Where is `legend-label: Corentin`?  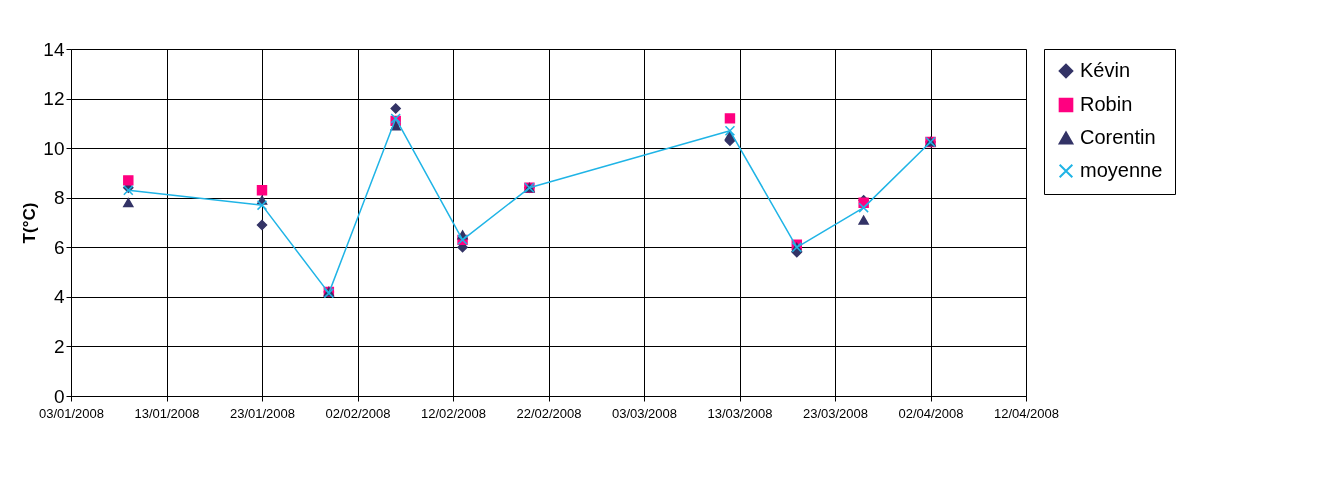
legend-label: Corentin is located at coordinates (1118, 137).